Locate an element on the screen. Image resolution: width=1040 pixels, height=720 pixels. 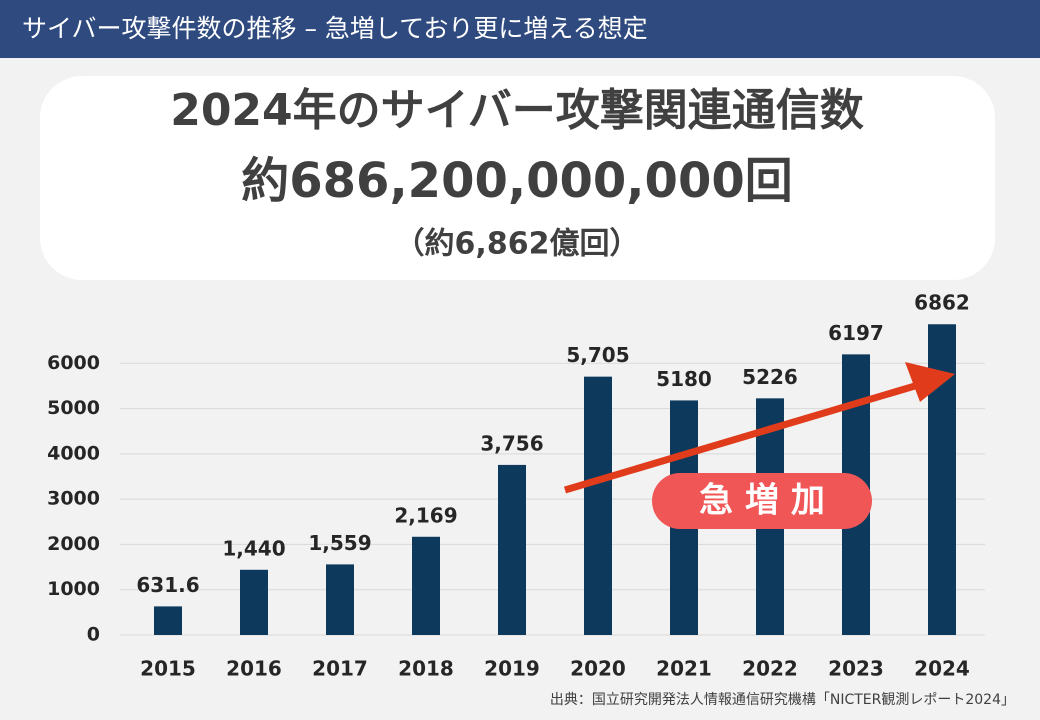
header-title: サイバー攻撃件数の推移 – 急増しており更に増える想定 is located at coordinates (335, 28).